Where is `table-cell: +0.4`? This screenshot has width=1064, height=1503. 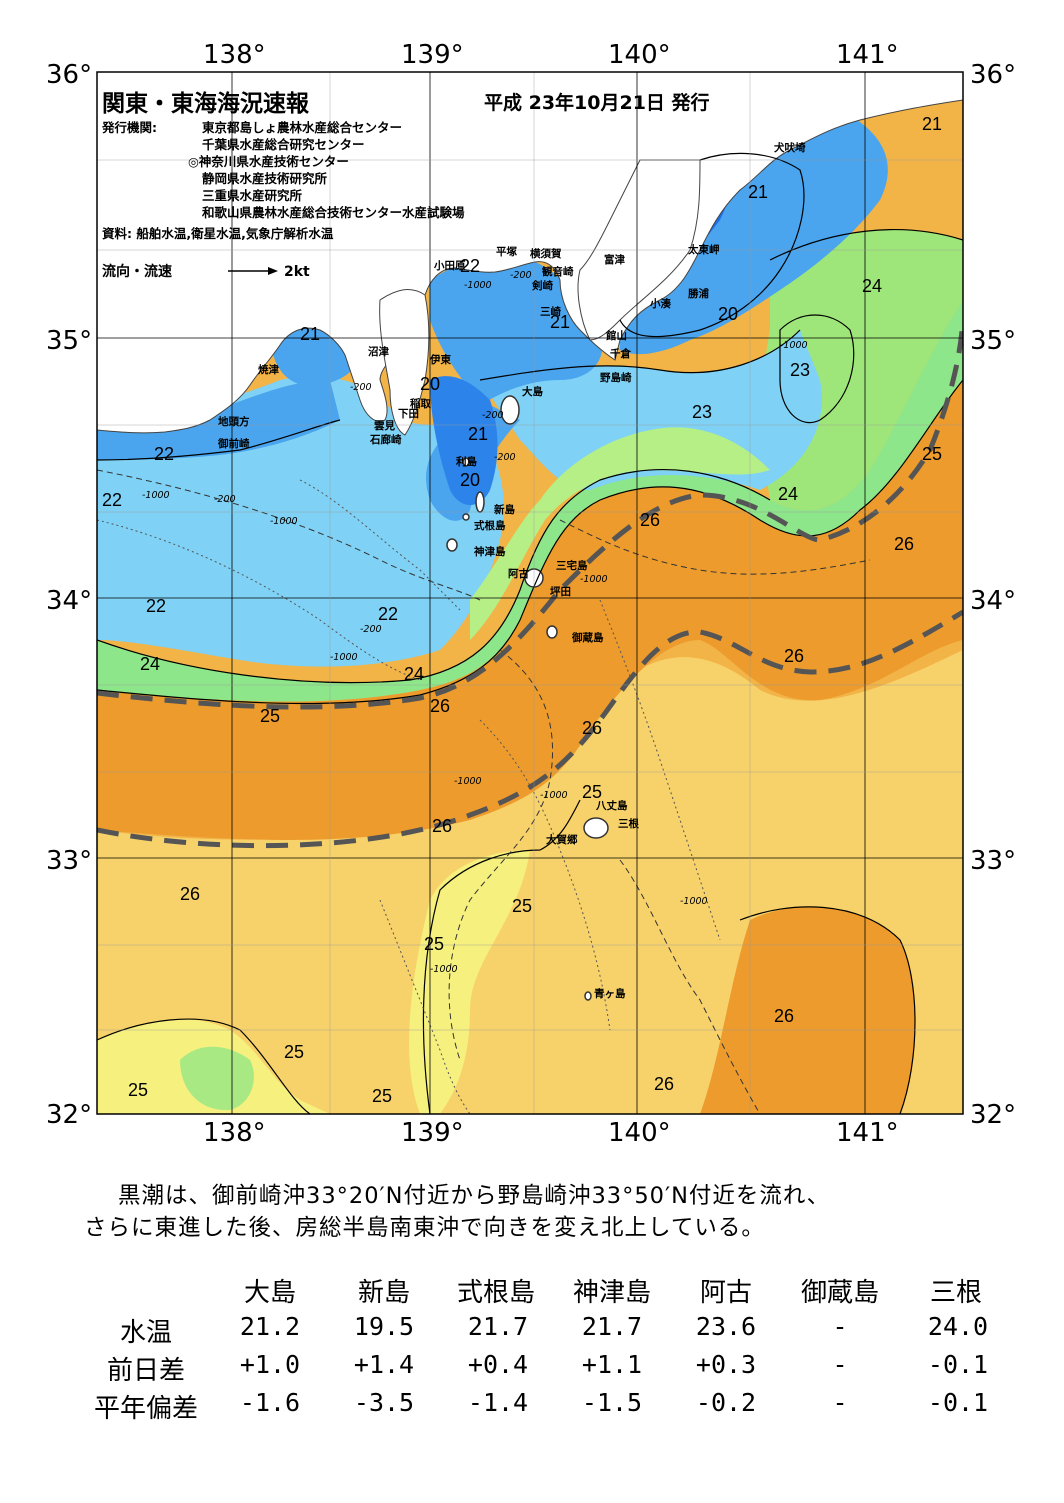
table-cell: +0.4 is located at coordinates (498, 1364).